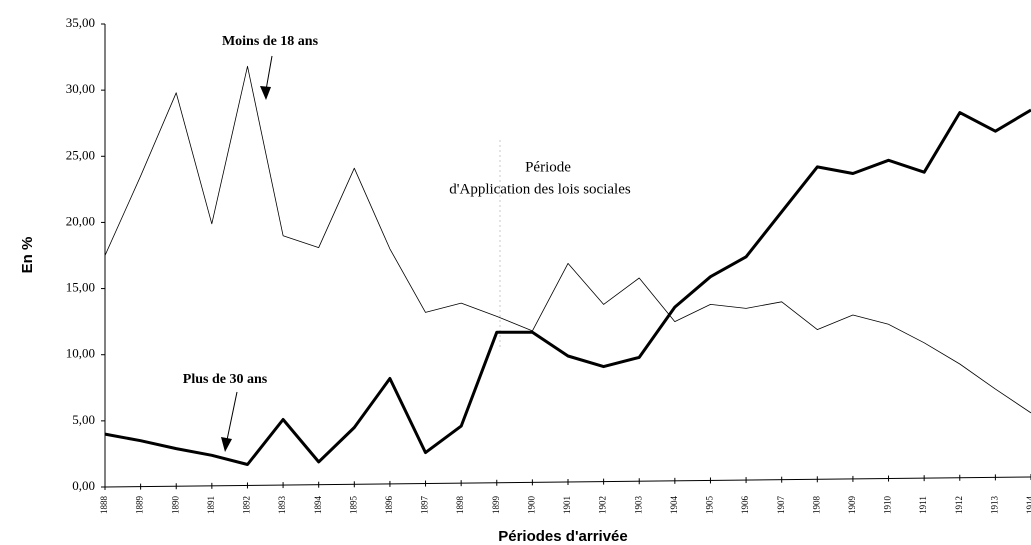 The height and width of the screenshot is (545, 1031). Describe the element at coordinates (548, 167) in the screenshot. I see `annotation: Période` at that location.